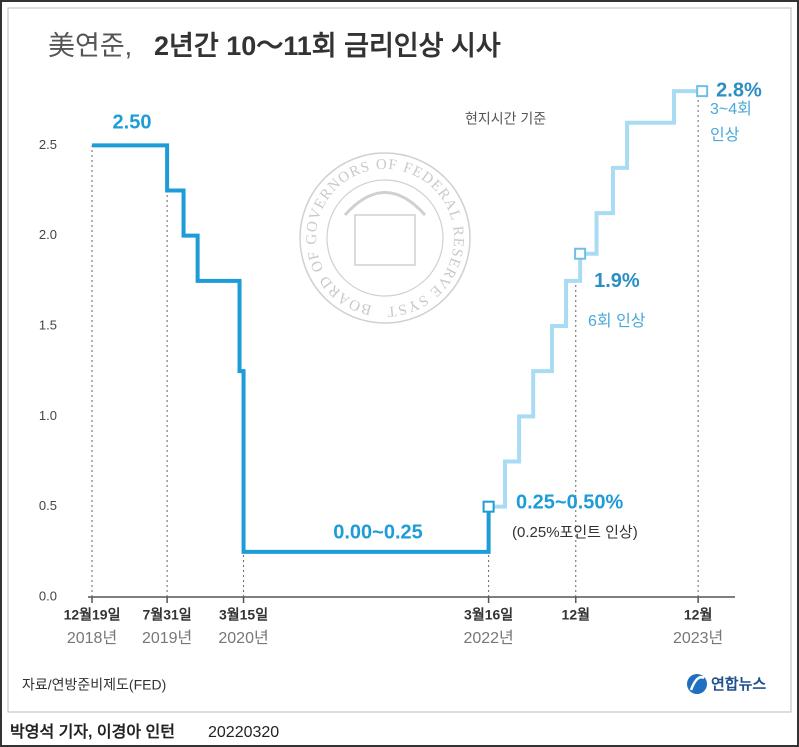  Describe the element at coordinates (48, 324) in the screenshot. I see `y-tick-label: 1.5` at that location.